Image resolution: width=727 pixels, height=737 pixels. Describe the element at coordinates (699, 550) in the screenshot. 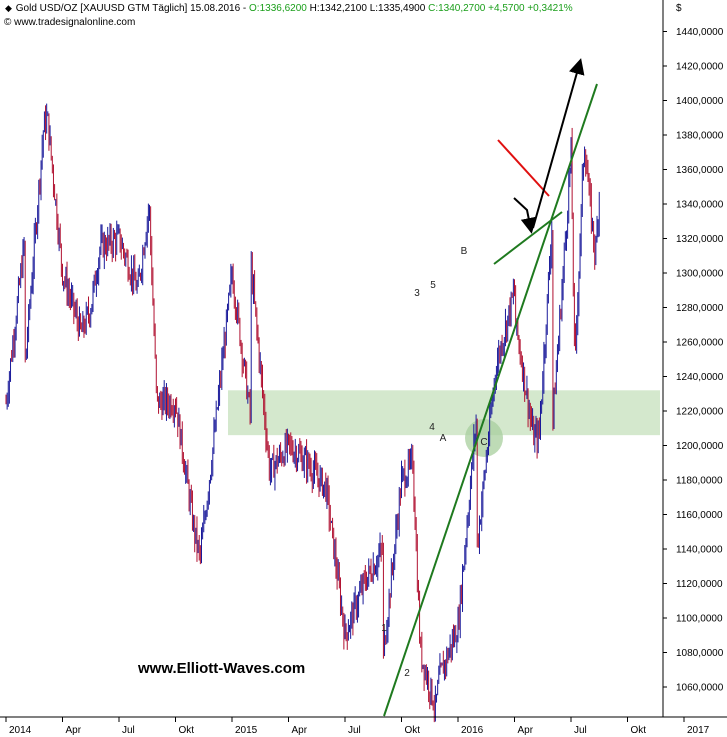

I see `y-tick-label: 1140,0000` at that location.